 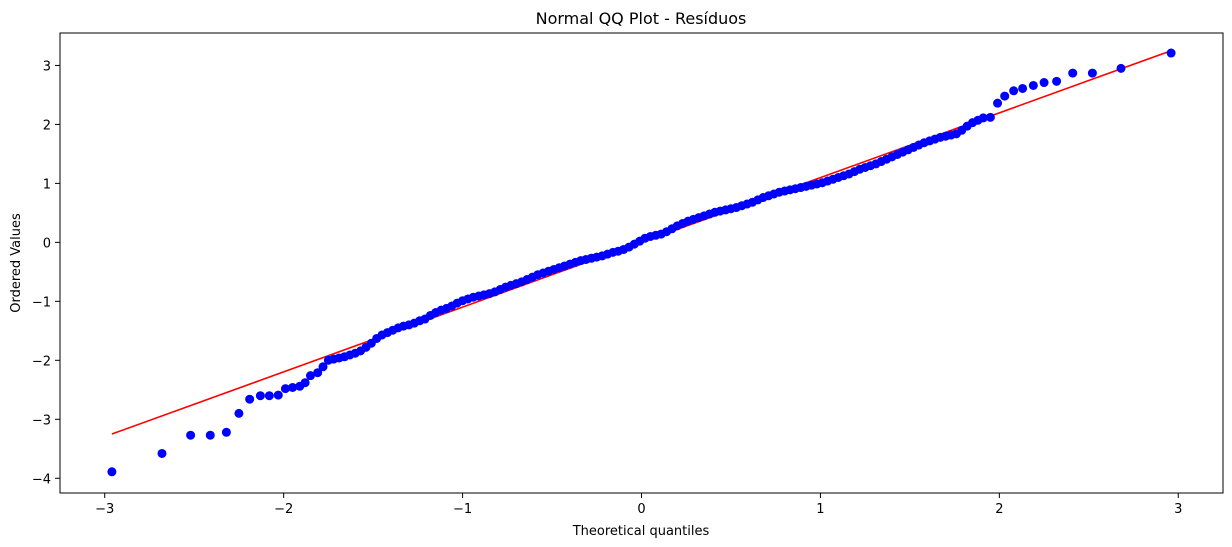 I want to click on x-tick-label: 1, so click(x=820, y=509).